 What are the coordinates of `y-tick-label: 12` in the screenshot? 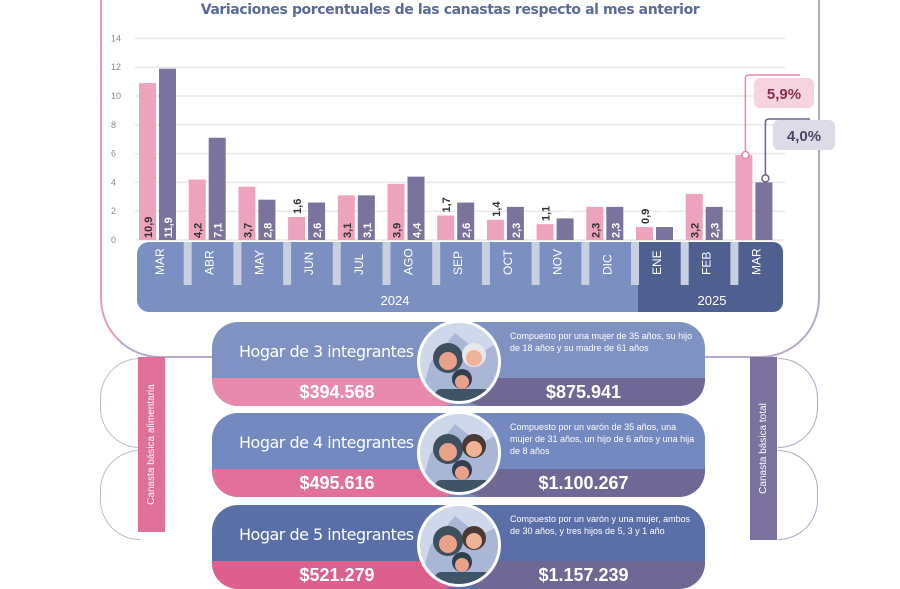 It's located at (116, 67).